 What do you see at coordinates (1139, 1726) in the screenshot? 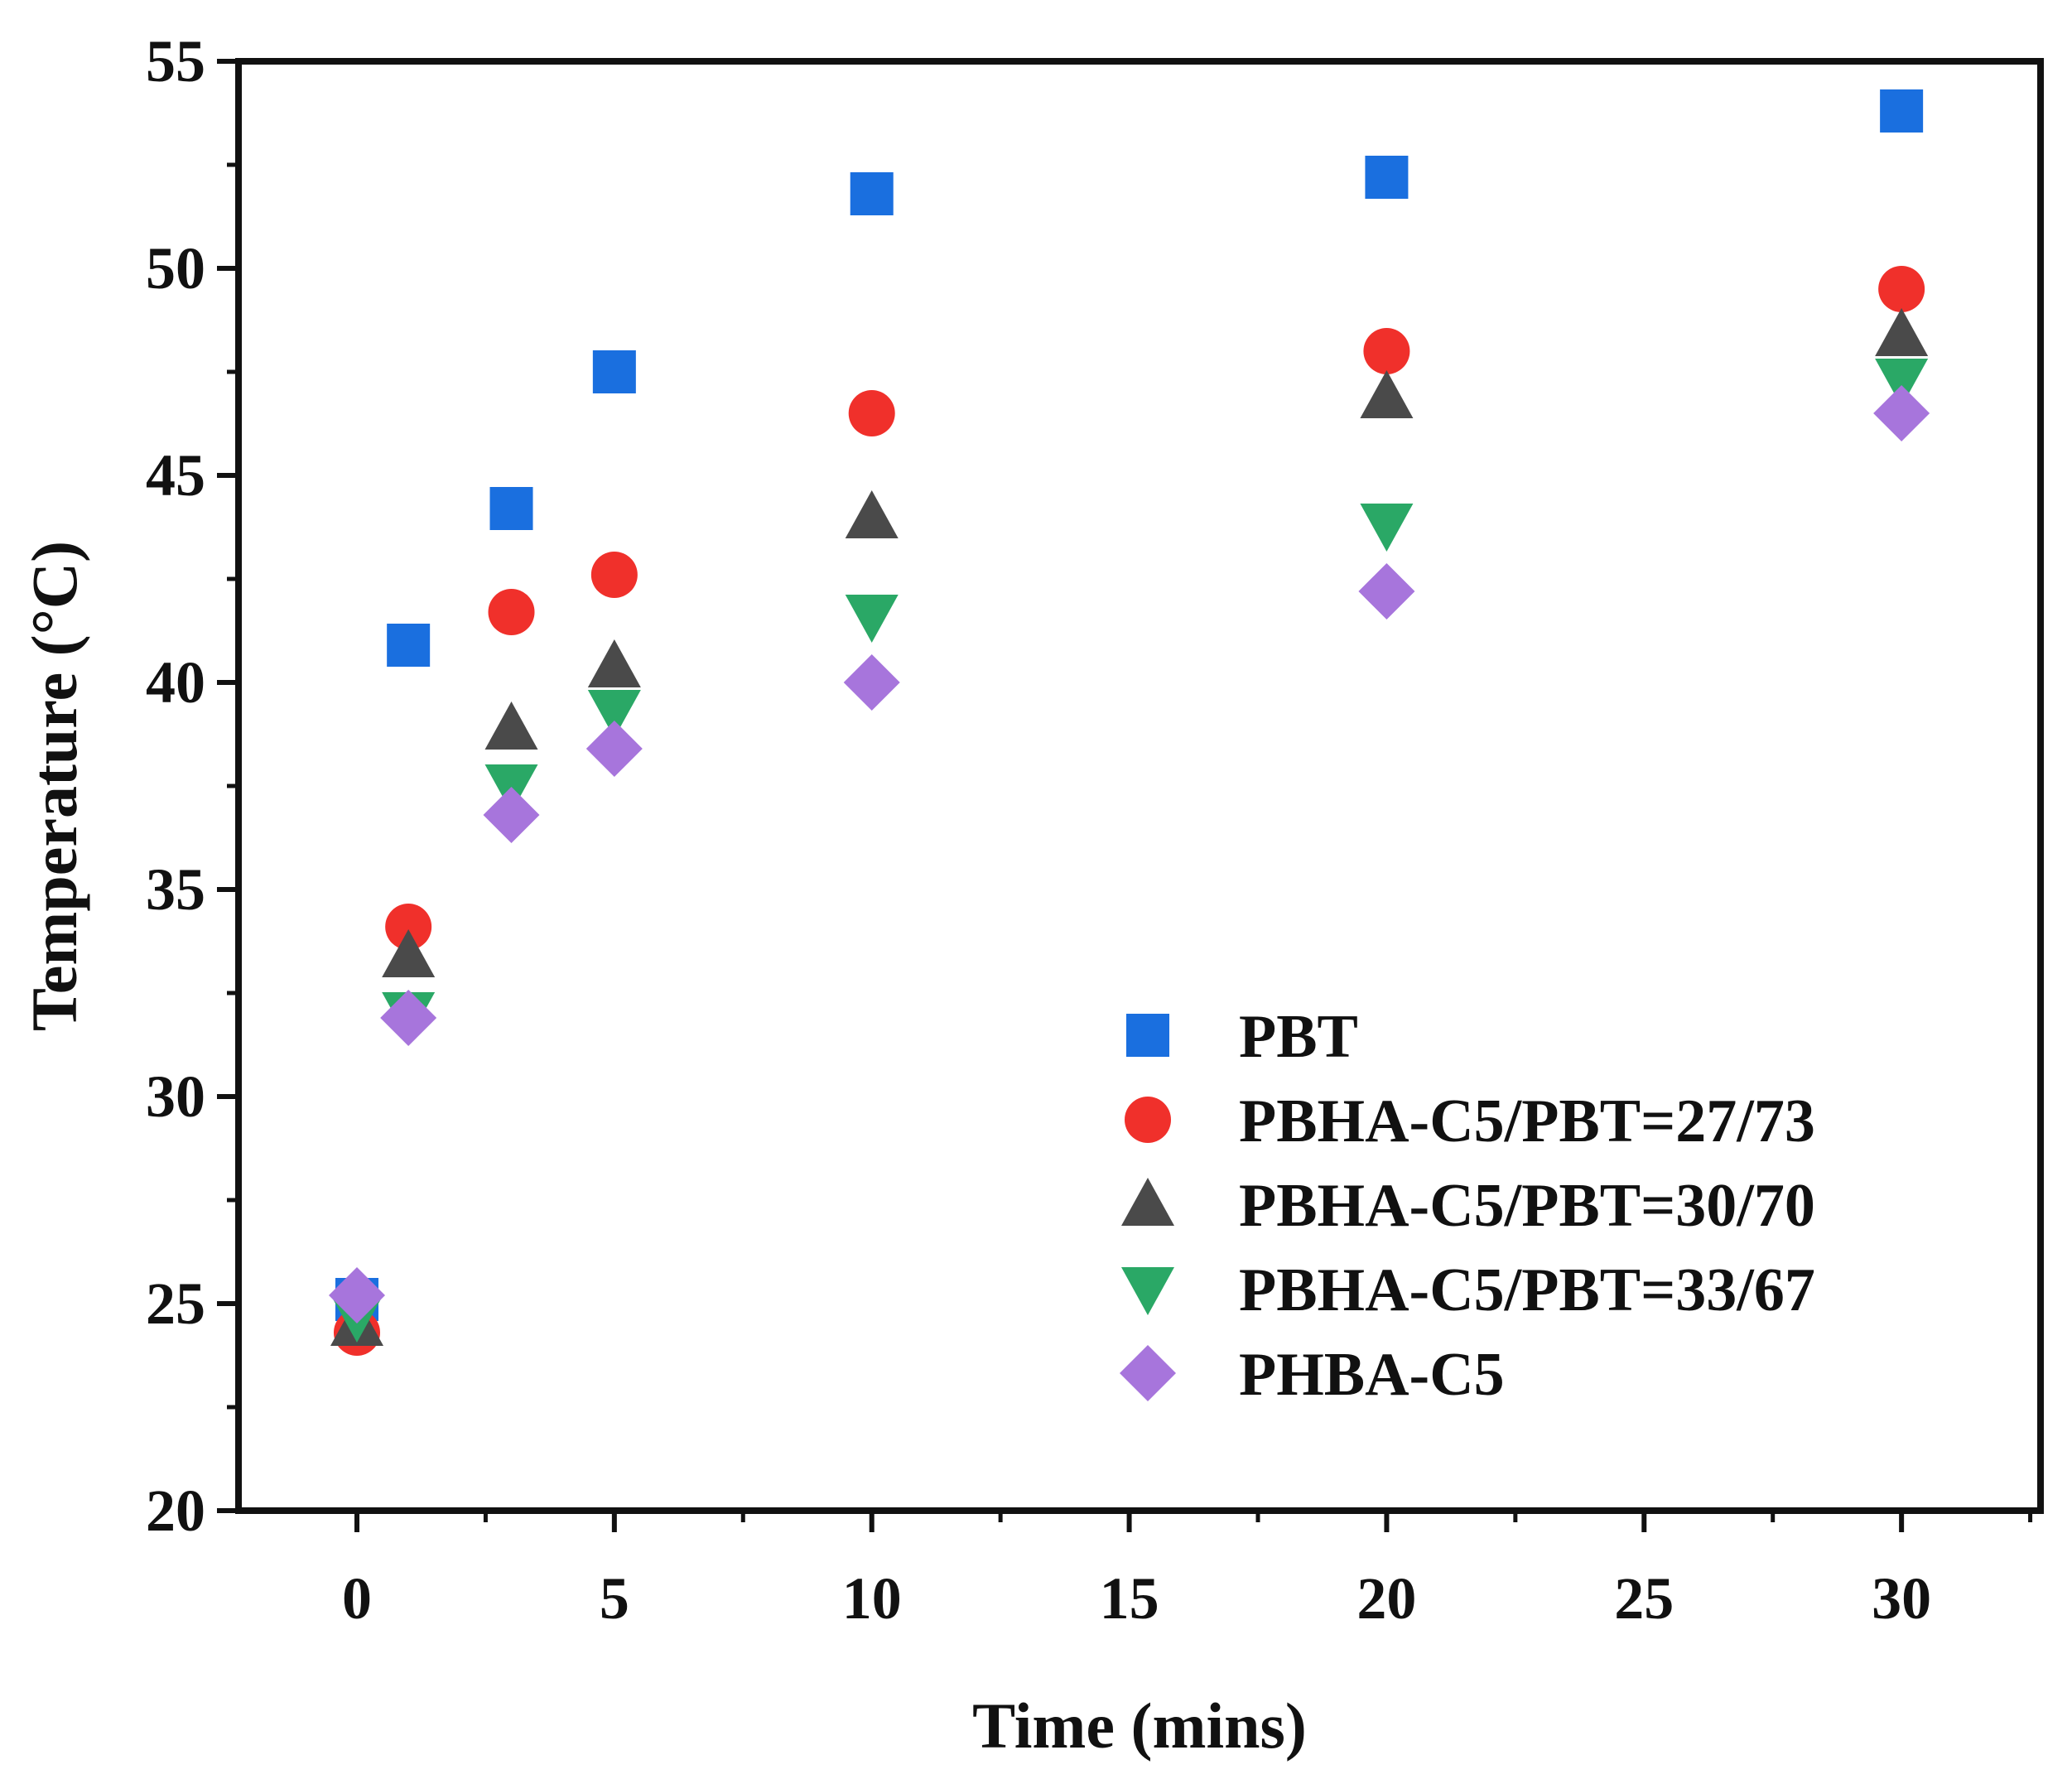
I see `x-axis-label: Time (mins)` at bounding box center [1139, 1726].